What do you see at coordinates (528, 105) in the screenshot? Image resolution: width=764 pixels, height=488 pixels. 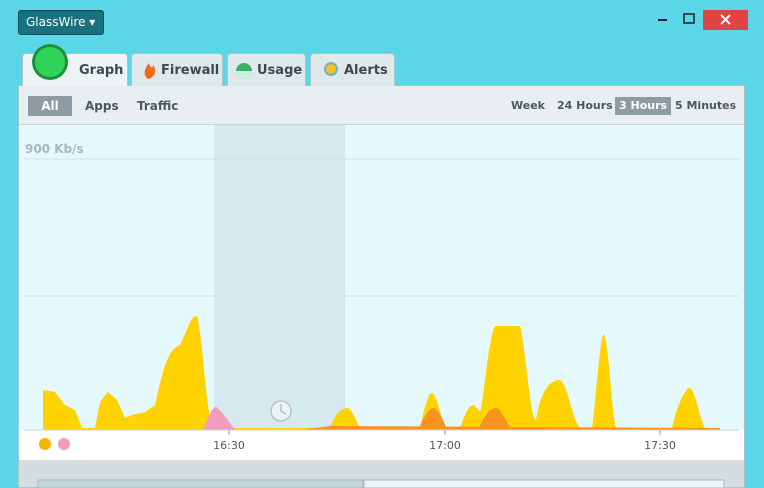 I see `range-button: Week` at bounding box center [528, 105].